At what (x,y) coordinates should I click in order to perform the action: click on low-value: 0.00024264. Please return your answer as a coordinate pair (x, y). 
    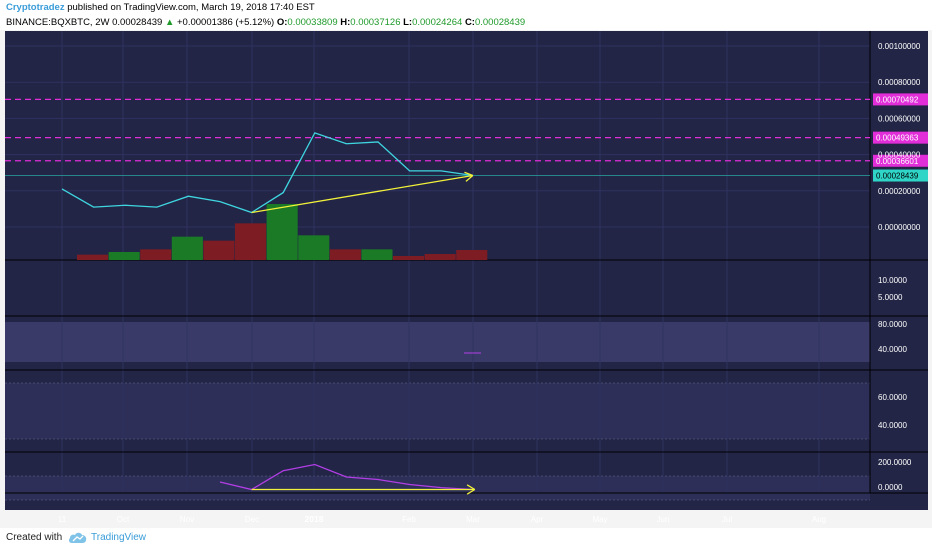
    Looking at the image, I should click on (437, 22).